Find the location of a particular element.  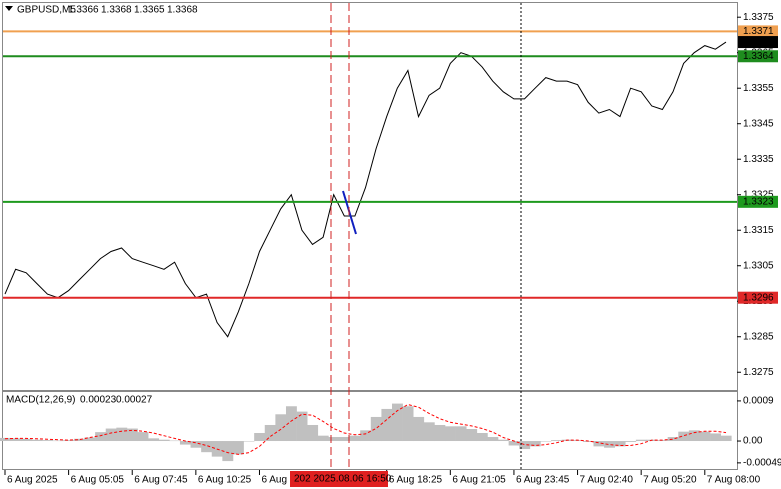

y-tick-label: 1.3305 is located at coordinates (758, 265).